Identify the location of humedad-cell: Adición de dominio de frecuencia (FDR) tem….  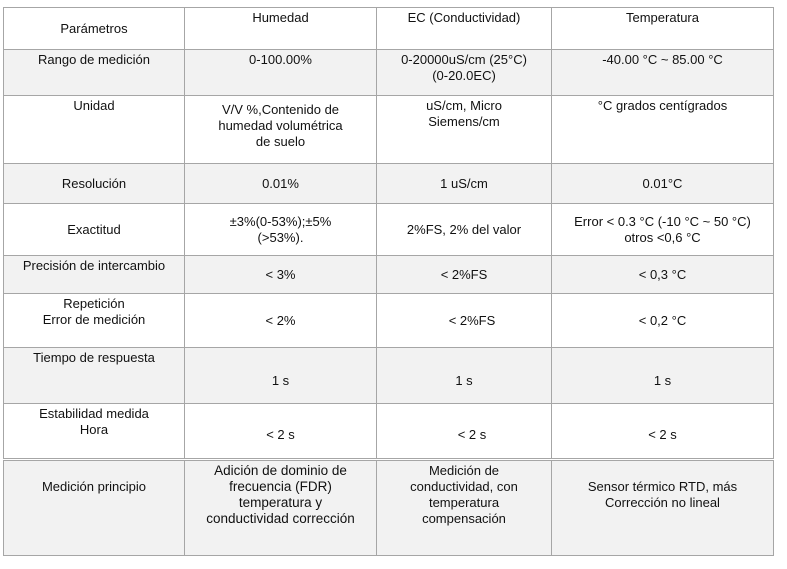
(280, 507).